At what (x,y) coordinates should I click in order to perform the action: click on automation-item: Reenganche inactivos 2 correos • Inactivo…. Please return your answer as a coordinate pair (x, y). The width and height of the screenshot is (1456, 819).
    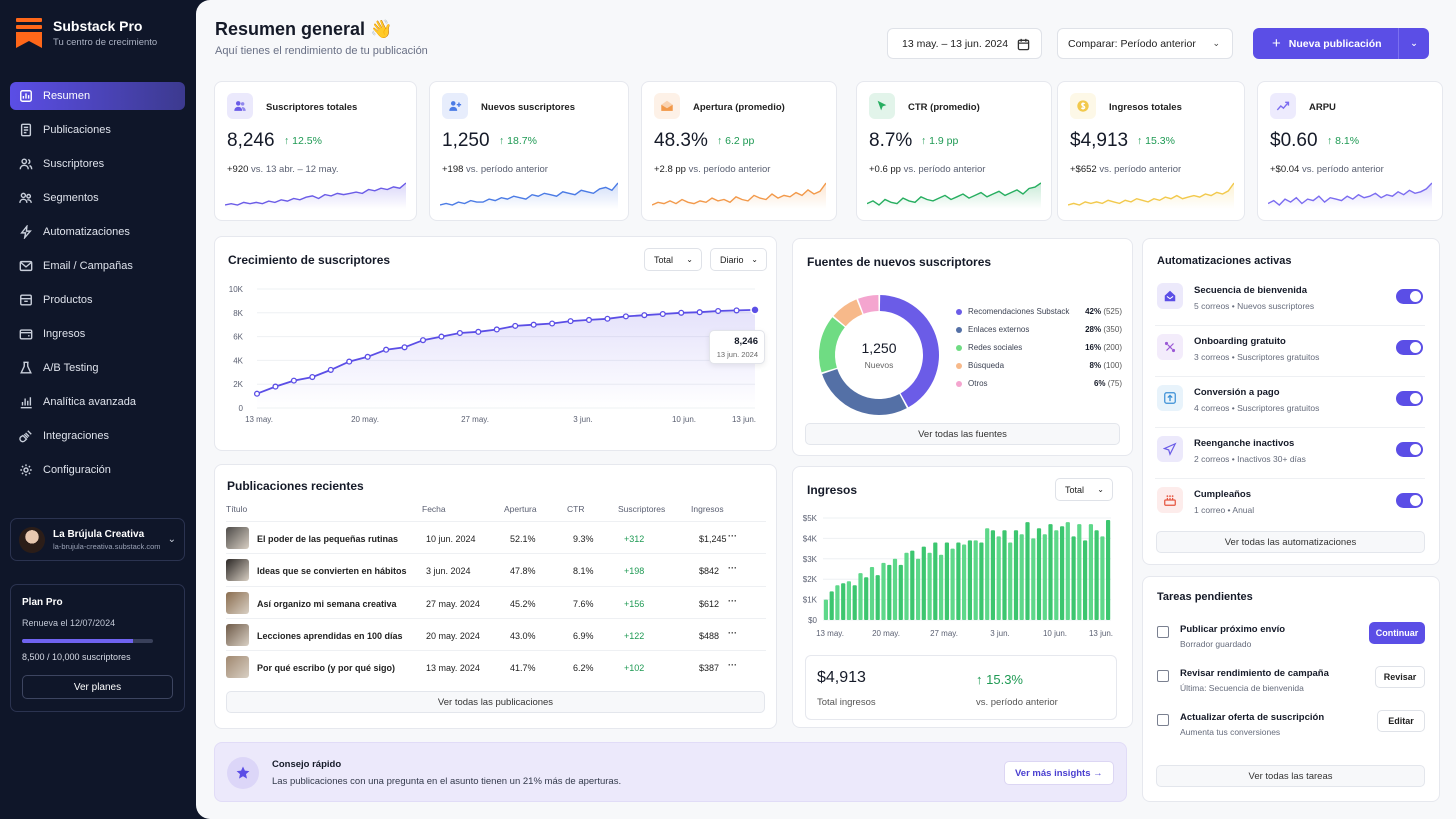
    Looking at the image, I should click on (1290, 454).